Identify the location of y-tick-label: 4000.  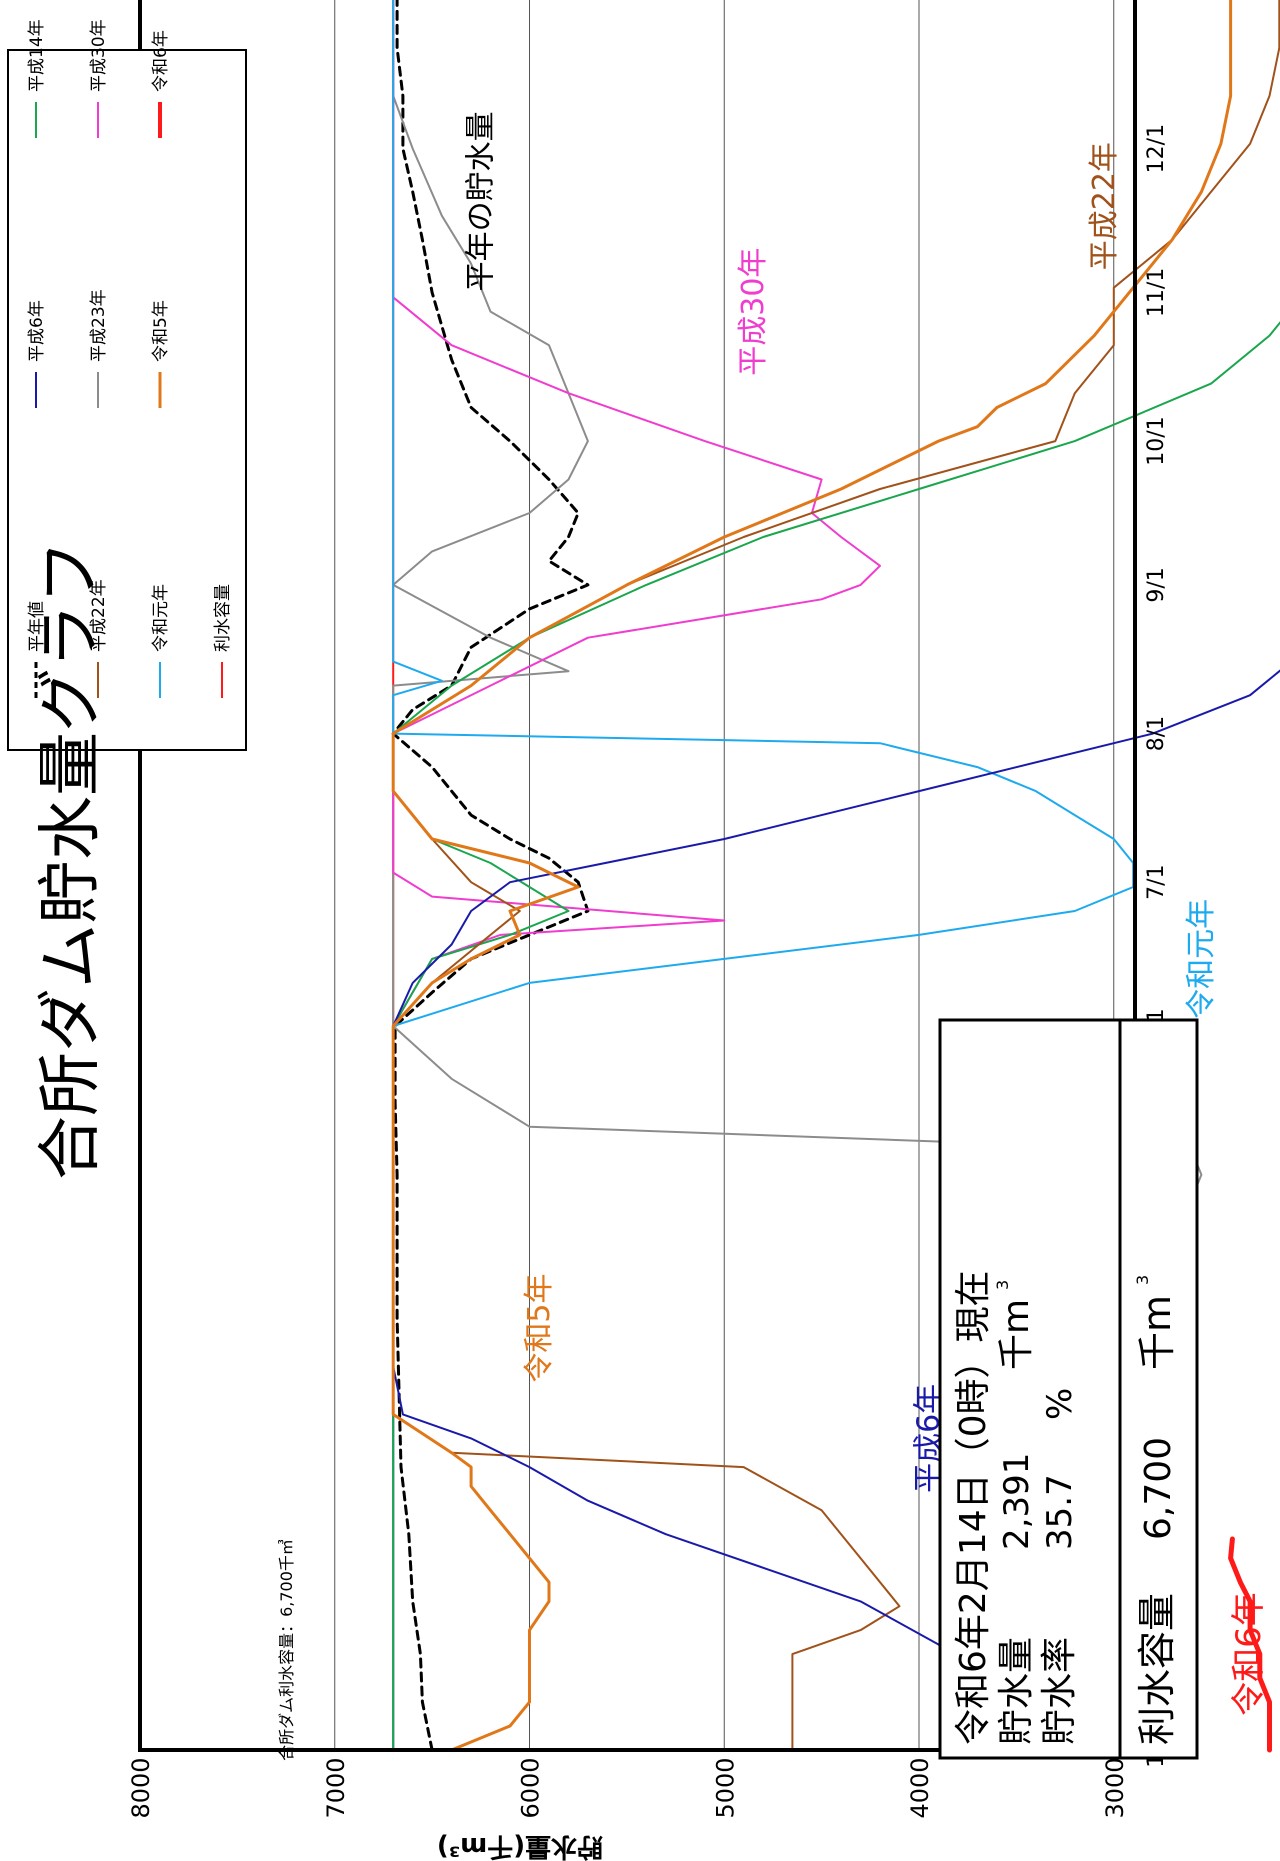
(920, 1787).